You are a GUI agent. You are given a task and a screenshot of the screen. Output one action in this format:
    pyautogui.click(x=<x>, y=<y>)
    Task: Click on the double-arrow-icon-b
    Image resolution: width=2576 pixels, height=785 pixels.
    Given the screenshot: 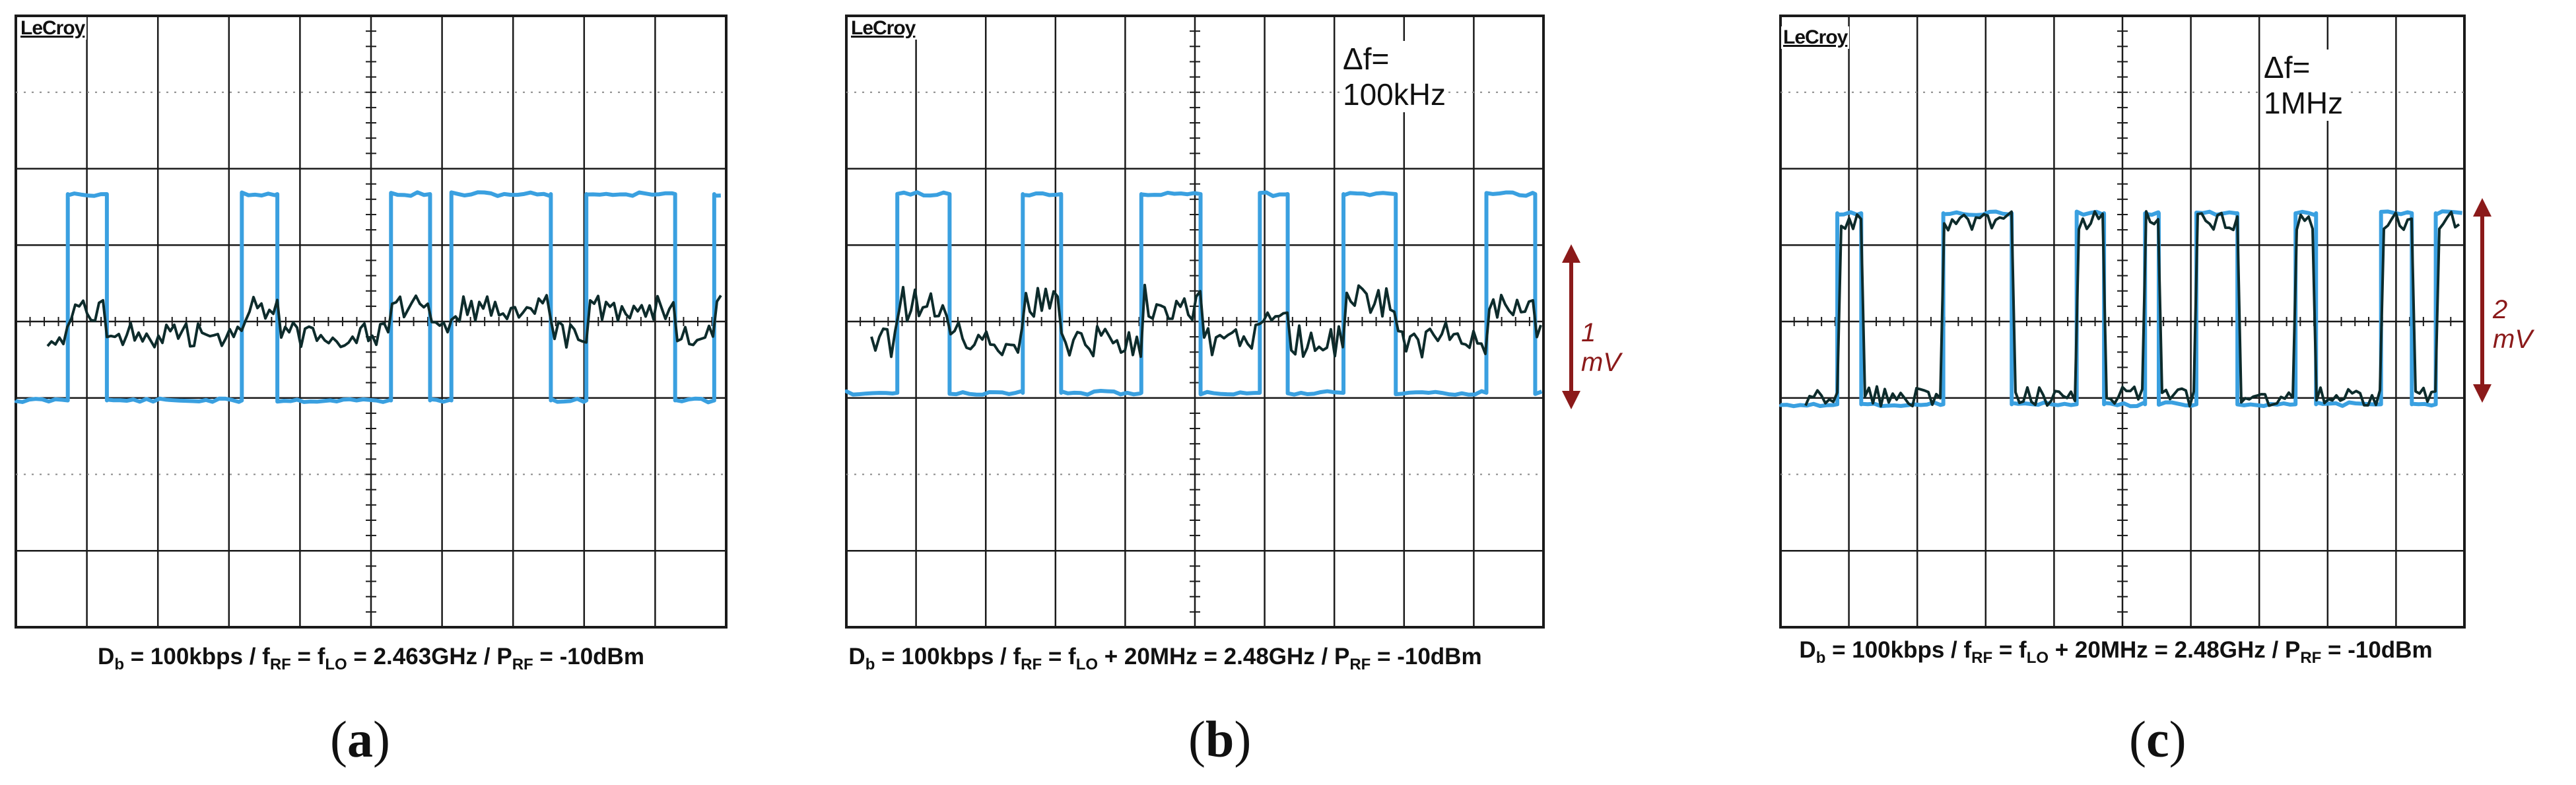 What is the action you would take?
    pyautogui.click(x=1571, y=326)
    